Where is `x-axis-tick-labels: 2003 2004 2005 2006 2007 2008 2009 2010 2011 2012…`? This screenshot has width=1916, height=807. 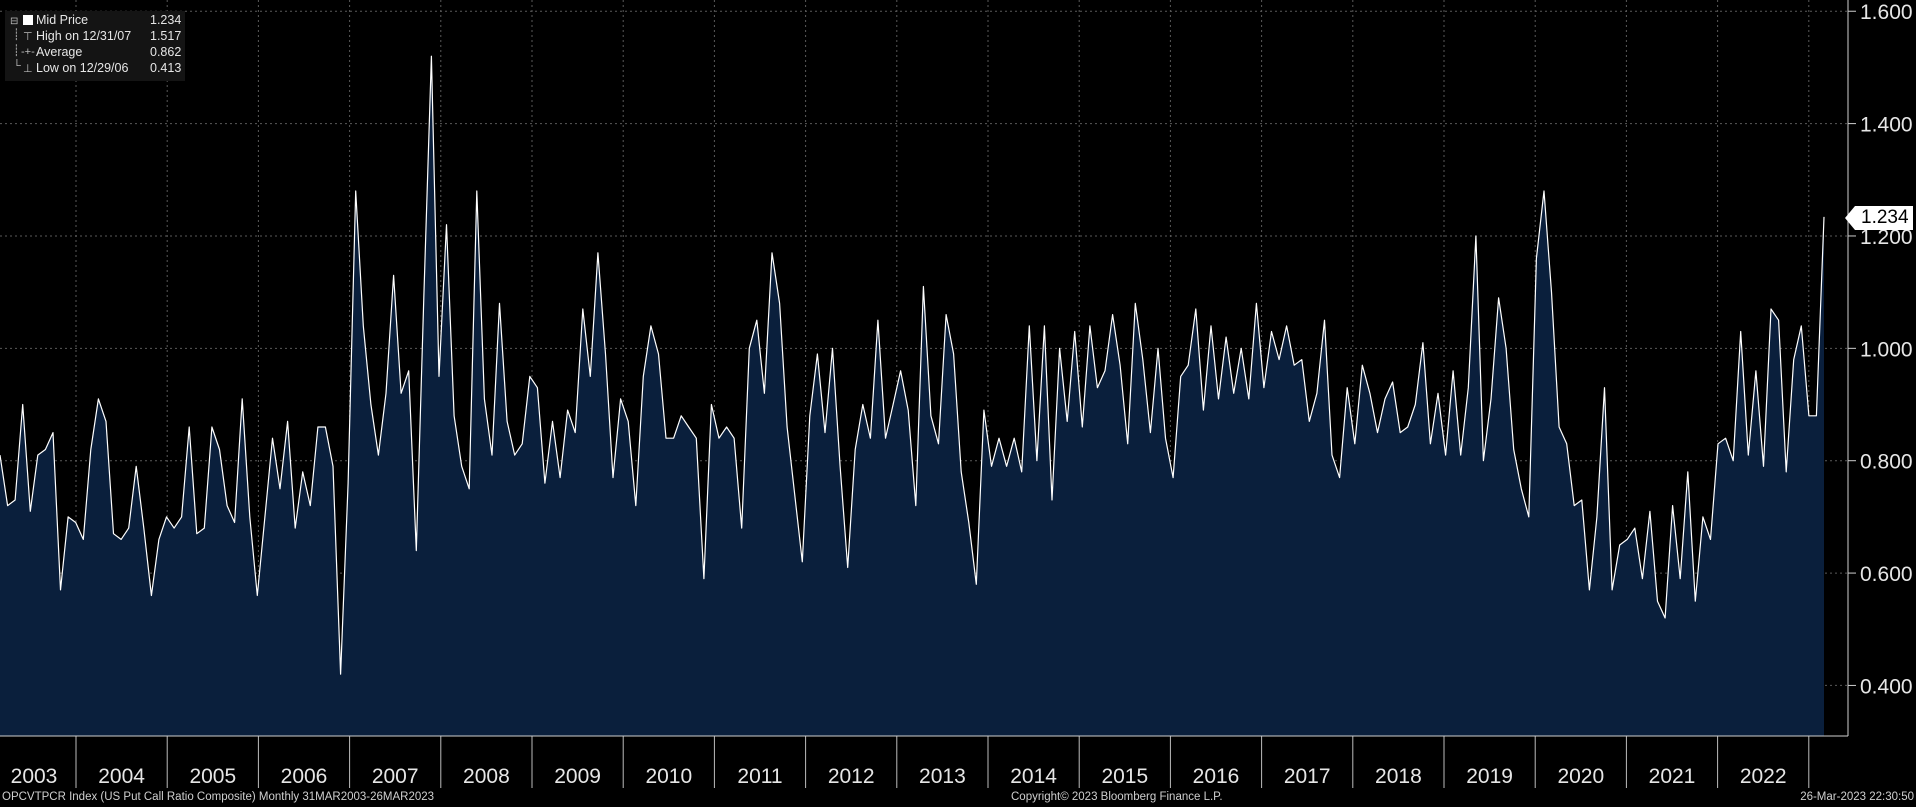
x-axis-tick-labels: 2003 2004 2005 2006 2007 2008 2009 2010 2011 2012… is located at coordinates (899, 776).